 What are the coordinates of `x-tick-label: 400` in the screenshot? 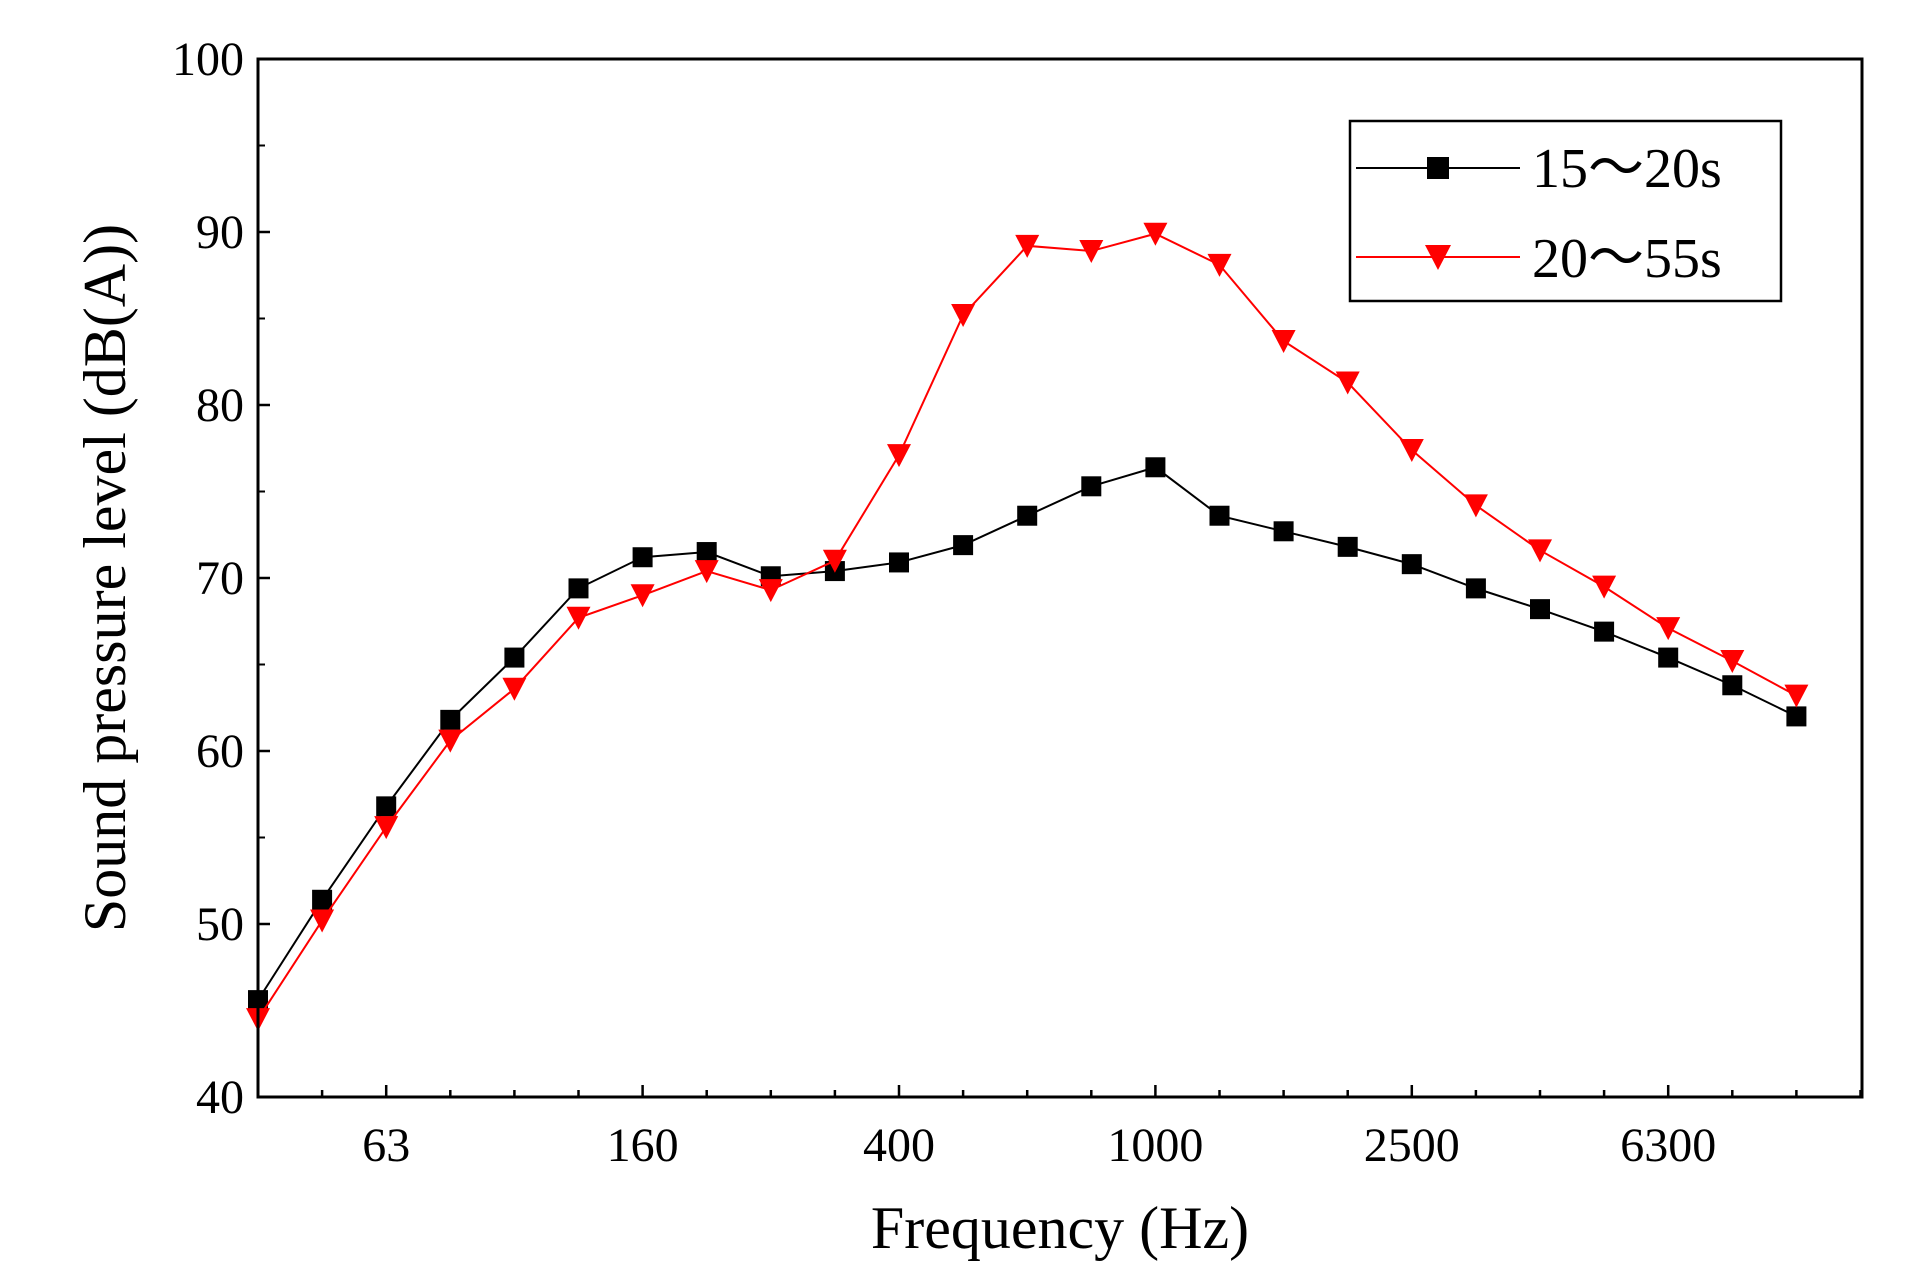 It's located at (899, 1145).